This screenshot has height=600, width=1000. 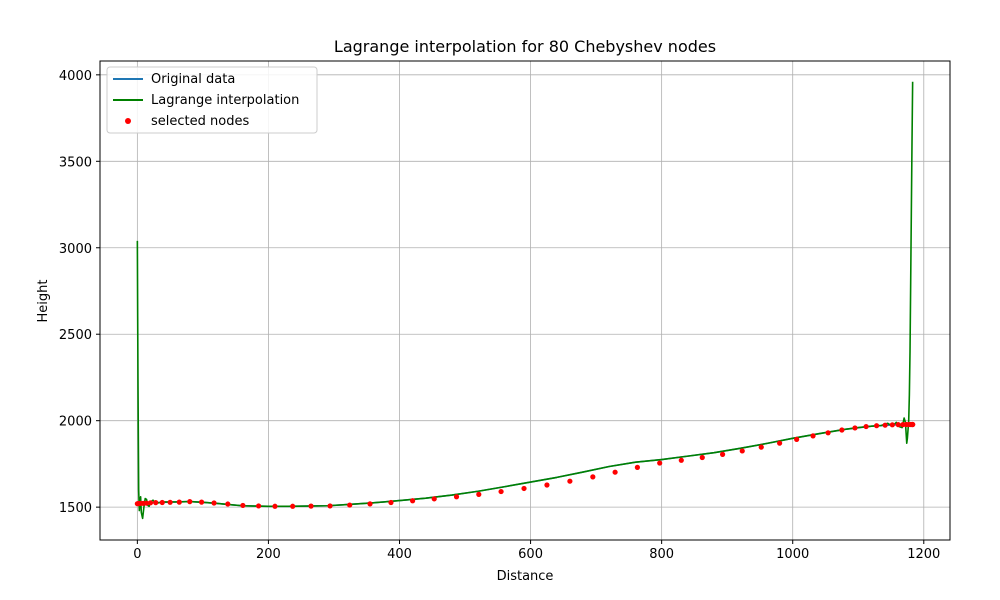 What do you see at coordinates (200, 121) in the screenshot?
I see `legend-nodes-label: selected nodes` at bounding box center [200, 121].